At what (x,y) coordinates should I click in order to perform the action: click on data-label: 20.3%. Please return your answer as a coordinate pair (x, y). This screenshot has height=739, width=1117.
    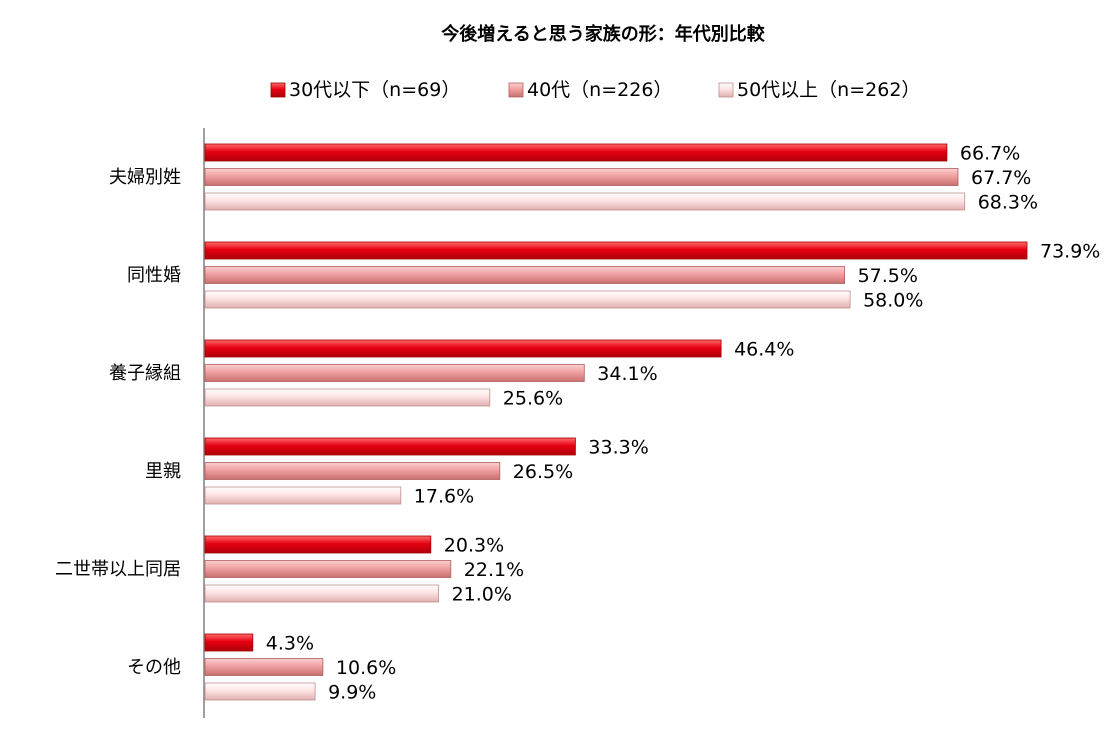
    Looking at the image, I should click on (474, 546).